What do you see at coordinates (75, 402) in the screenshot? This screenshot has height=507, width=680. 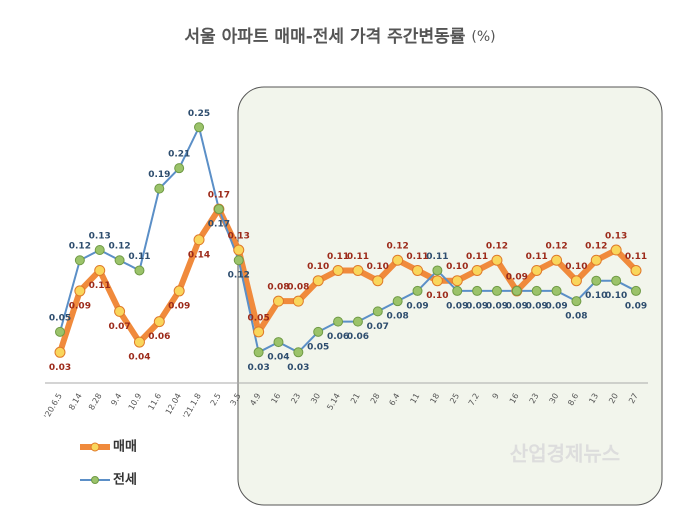 I see `x-tick-label: 8.14` at bounding box center [75, 402].